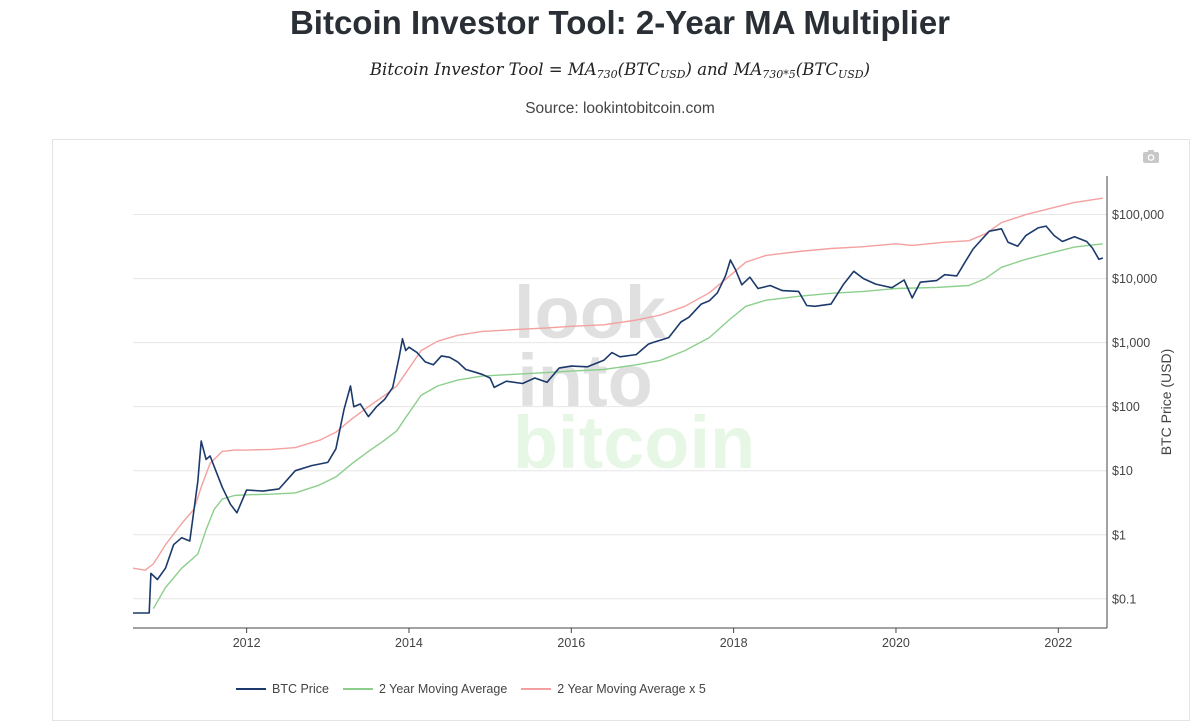 Image resolution: width=1200 pixels, height=721 pixels. I want to click on y-tick-label: $10, so click(1122, 471).